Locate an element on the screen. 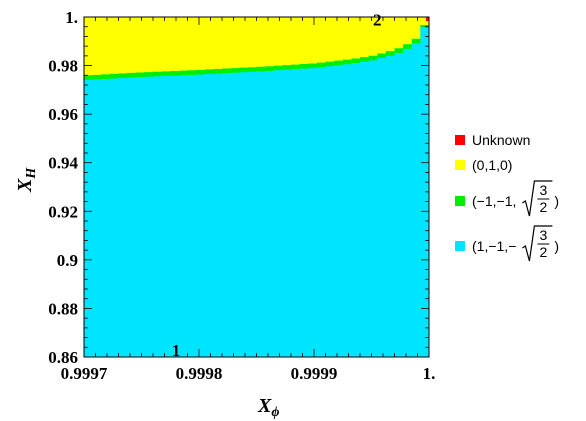 The image size is (586, 421). x-tick-label: 0.9999 is located at coordinates (314, 373).